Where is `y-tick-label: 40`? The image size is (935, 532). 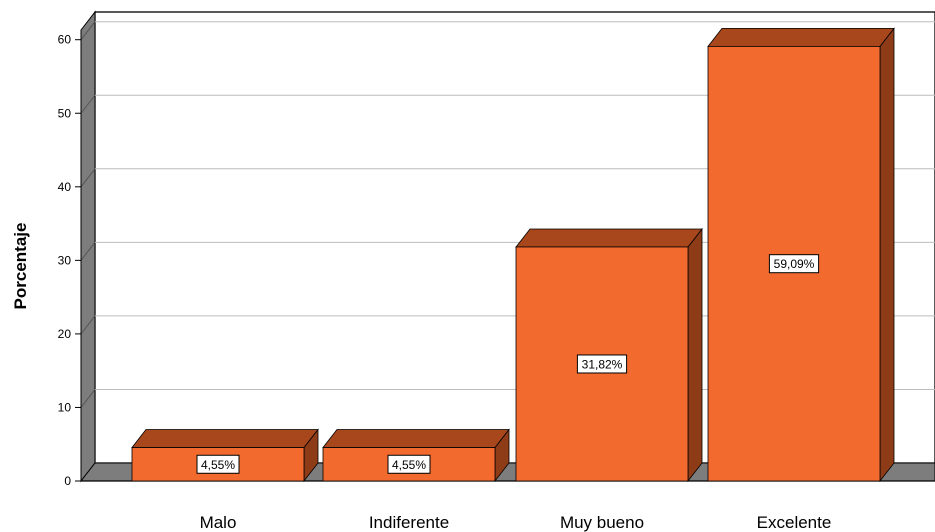 y-tick-label: 40 is located at coordinates (65, 187).